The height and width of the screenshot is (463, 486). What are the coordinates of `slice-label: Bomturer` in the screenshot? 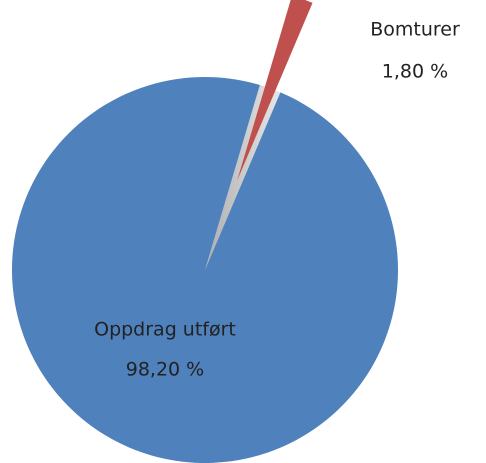 It's located at (415, 30).